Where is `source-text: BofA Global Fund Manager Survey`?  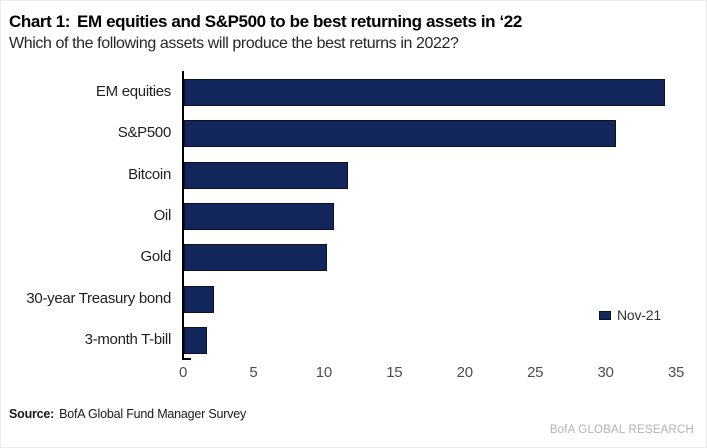
source-text: BofA Global Fund Manager Survey is located at coordinates (153, 414).